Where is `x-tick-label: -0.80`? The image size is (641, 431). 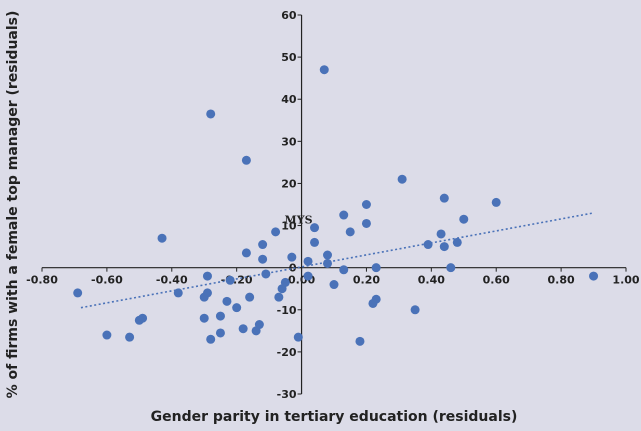
x-tick-label: -0.80 is located at coordinates (42, 280).